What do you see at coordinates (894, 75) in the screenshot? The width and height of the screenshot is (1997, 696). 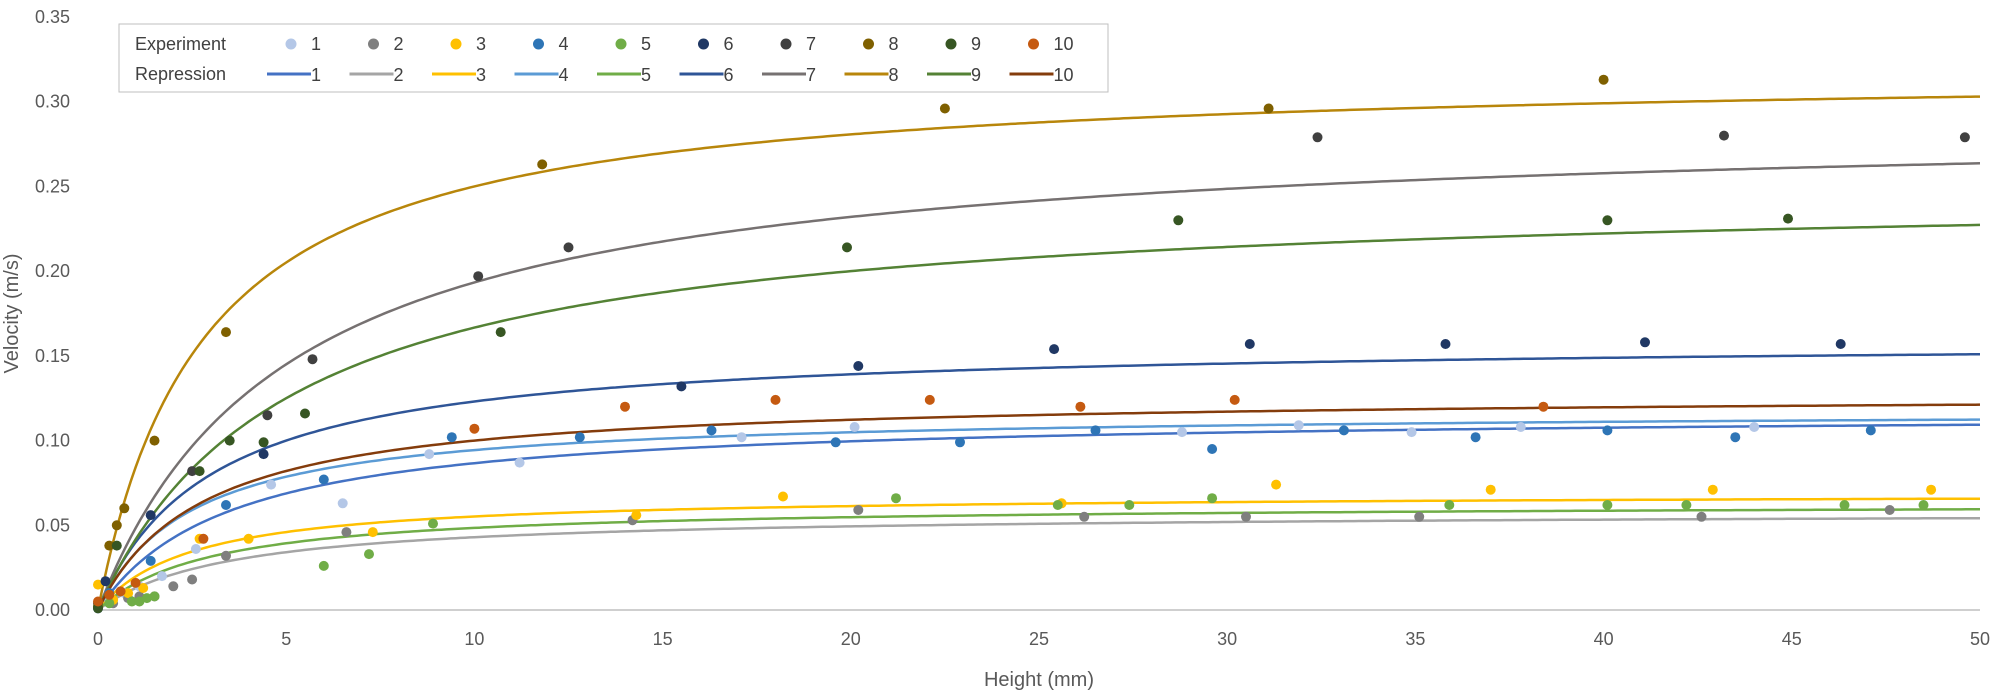 I see `legend-label-repression-8: 8` at bounding box center [894, 75].